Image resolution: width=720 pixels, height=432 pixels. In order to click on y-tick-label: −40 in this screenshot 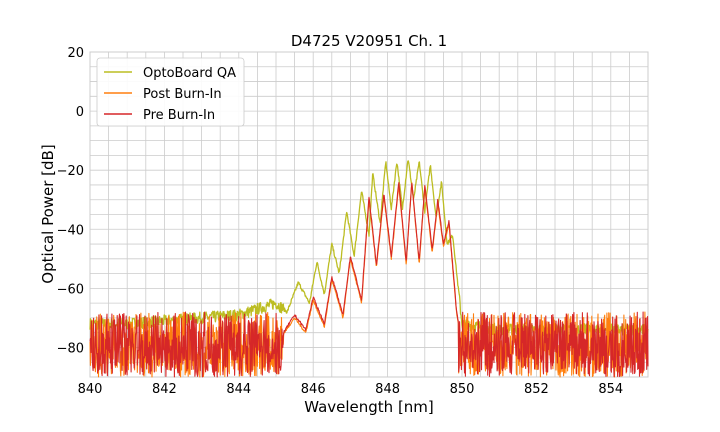, I will do `click(70, 230)`.